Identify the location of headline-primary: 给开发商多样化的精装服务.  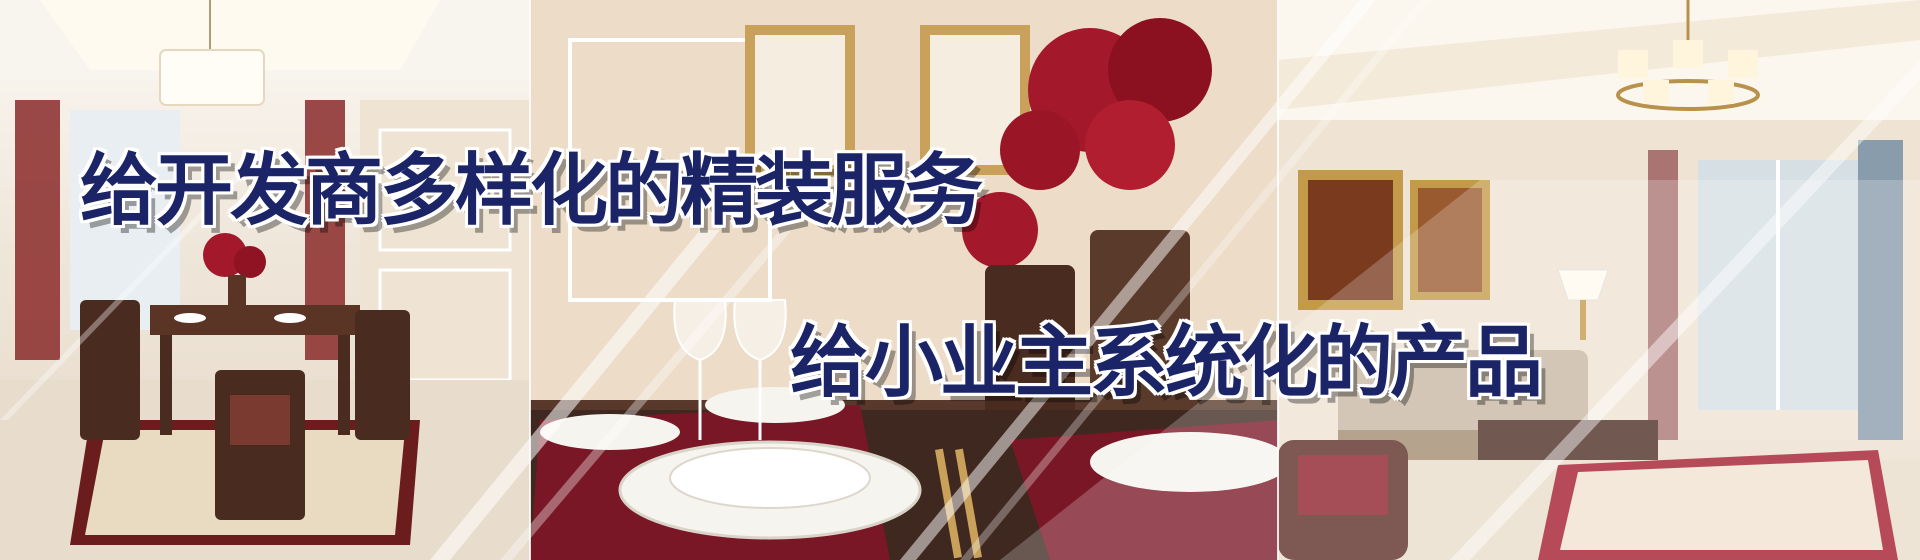
(531, 191).